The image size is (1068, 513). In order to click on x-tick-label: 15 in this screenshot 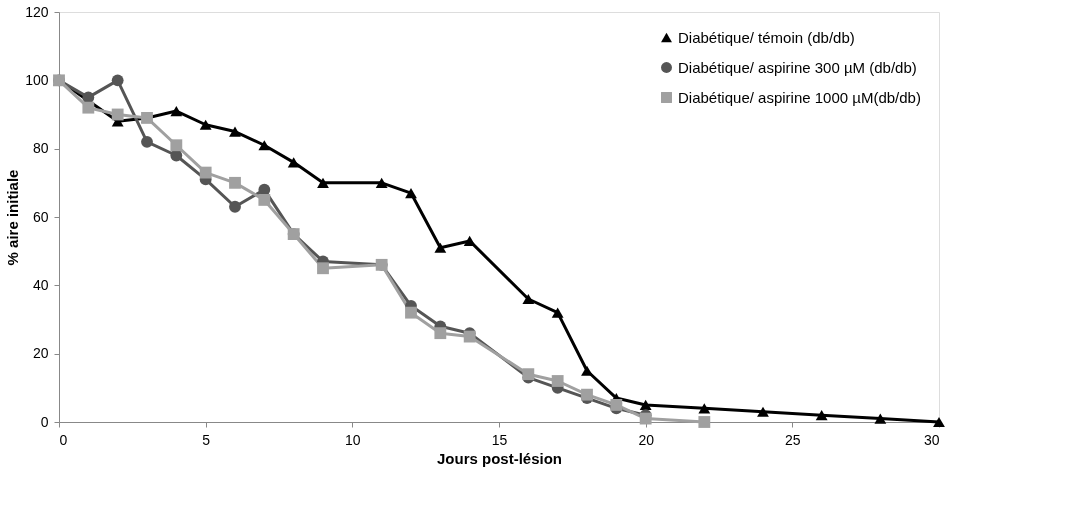, I will do `click(499, 439)`.